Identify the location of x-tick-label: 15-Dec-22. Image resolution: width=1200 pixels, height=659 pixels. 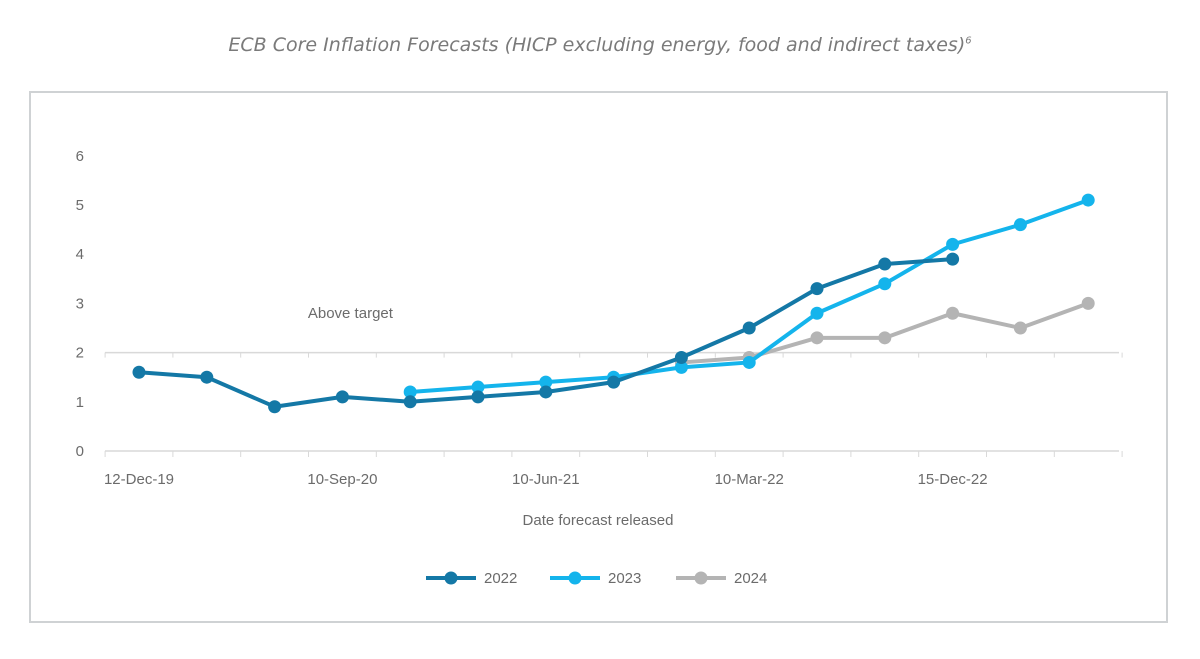
(953, 479).